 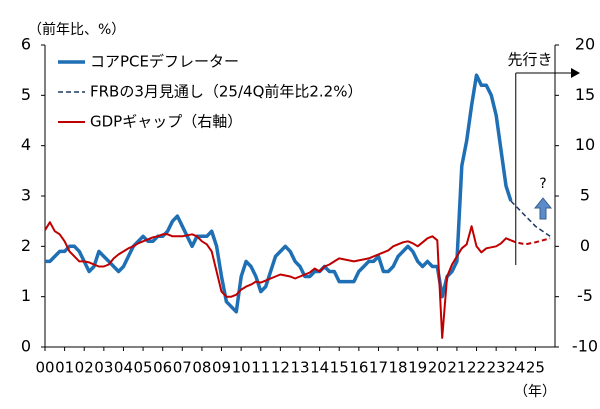 I want to click on x-tick-label: 13, so click(x=299, y=368).